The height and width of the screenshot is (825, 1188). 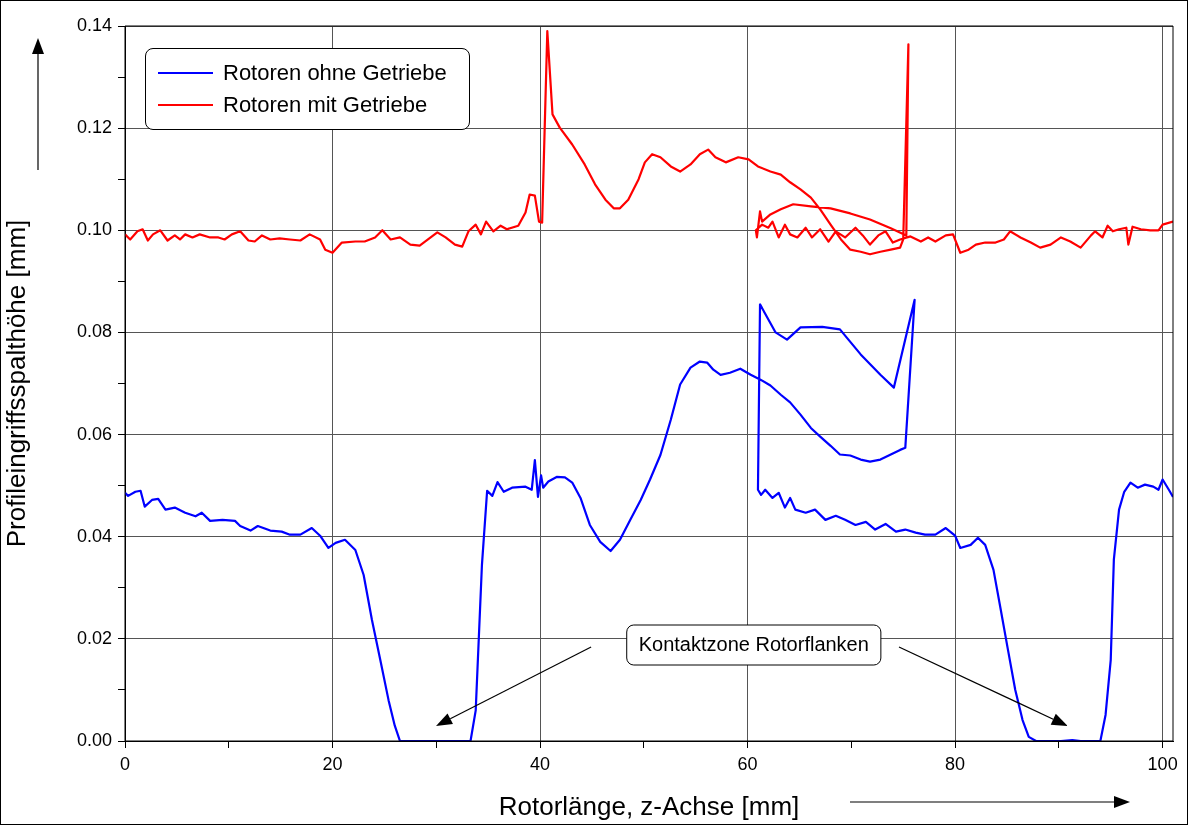 What do you see at coordinates (94, 535) in the screenshot?
I see `y-tick-label: 0.04` at bounding box center [94, 535].